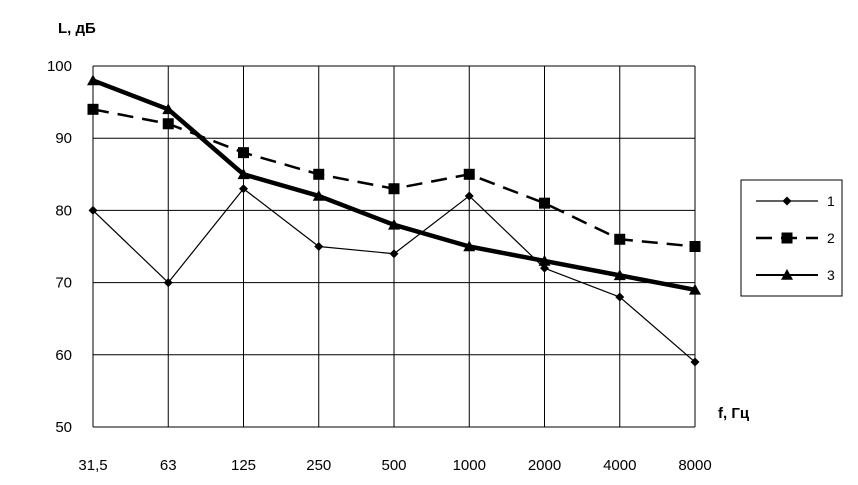 The width and height of the screenshot is (858, 485). I want to click on legend-label: 1, so click(831, 201).